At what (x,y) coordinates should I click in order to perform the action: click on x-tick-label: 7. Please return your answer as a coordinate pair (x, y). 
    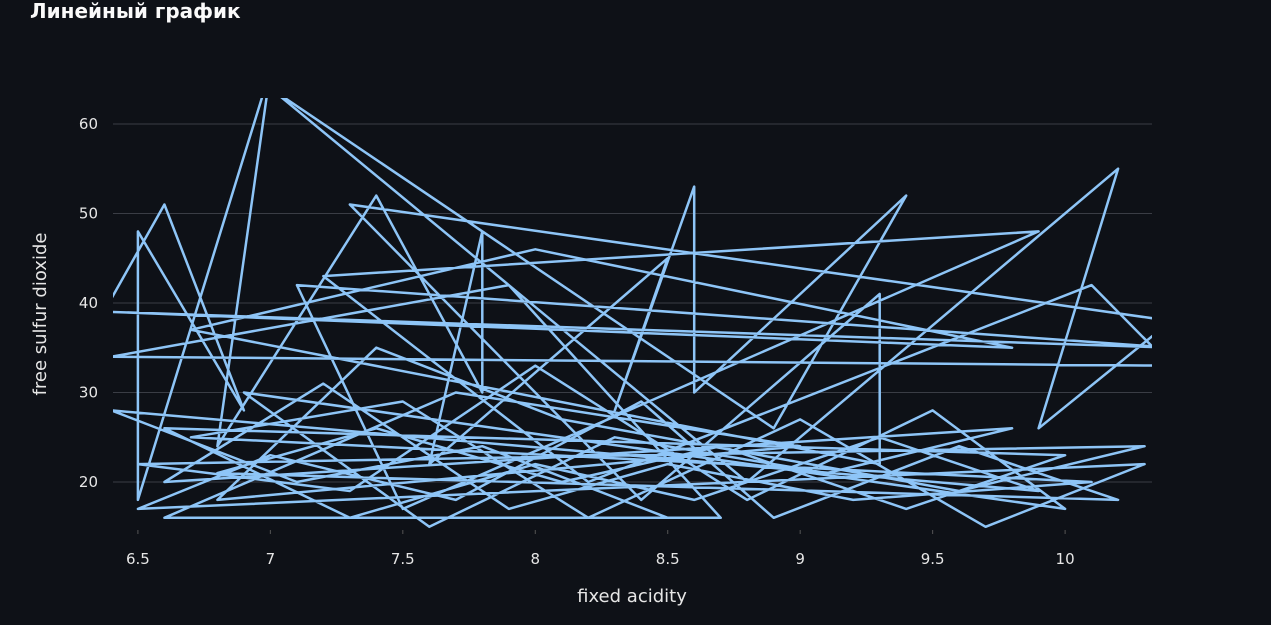
    Looking at the image, I should click on (271, 559).